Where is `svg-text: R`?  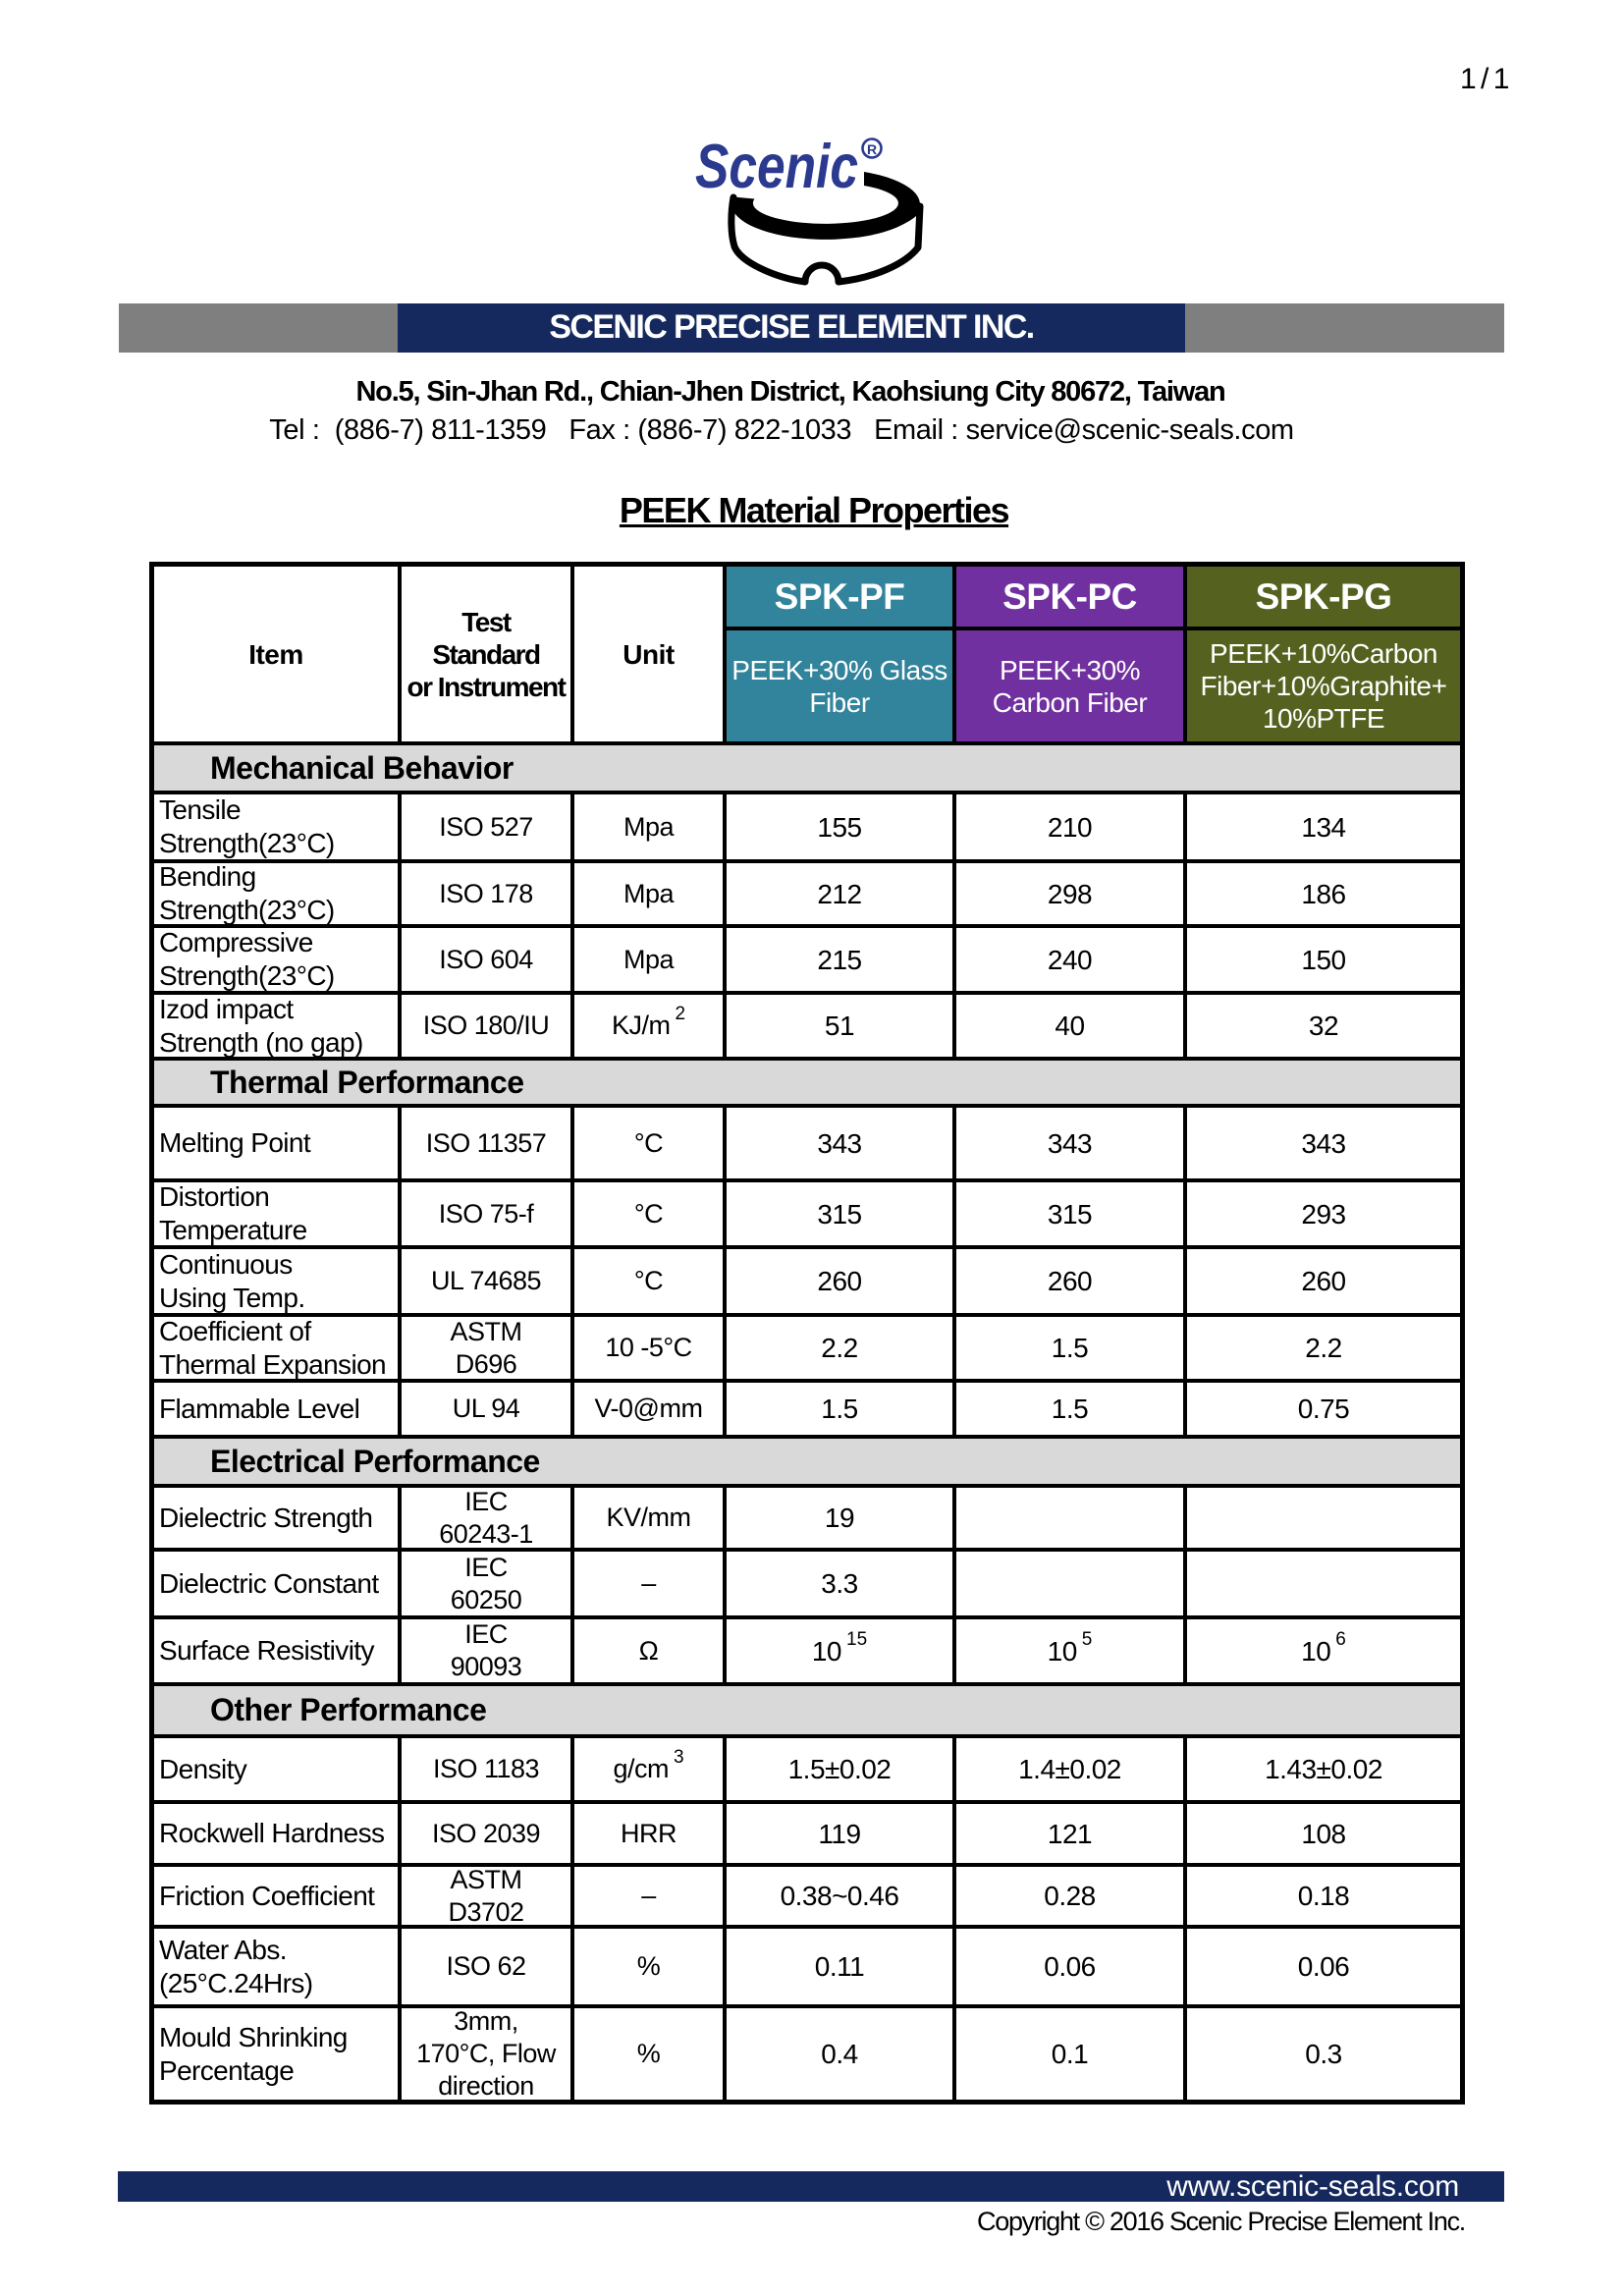
svg-text: R is located at coordinates (872, 149).